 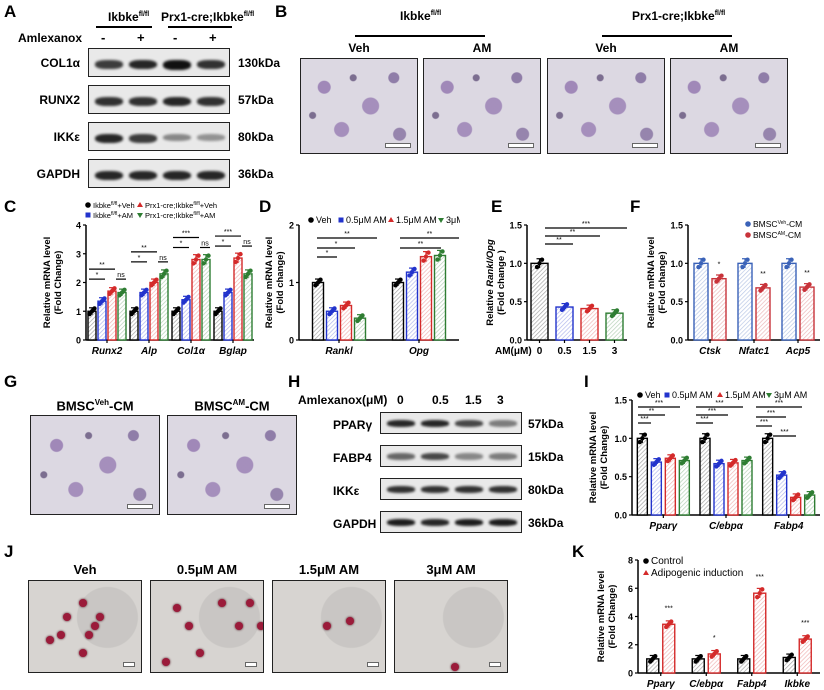 What do you see at coordinates (513, 351) in the screenshot?
I see `x-axis-label: AM(μM)` at bounding box center [513, 351].